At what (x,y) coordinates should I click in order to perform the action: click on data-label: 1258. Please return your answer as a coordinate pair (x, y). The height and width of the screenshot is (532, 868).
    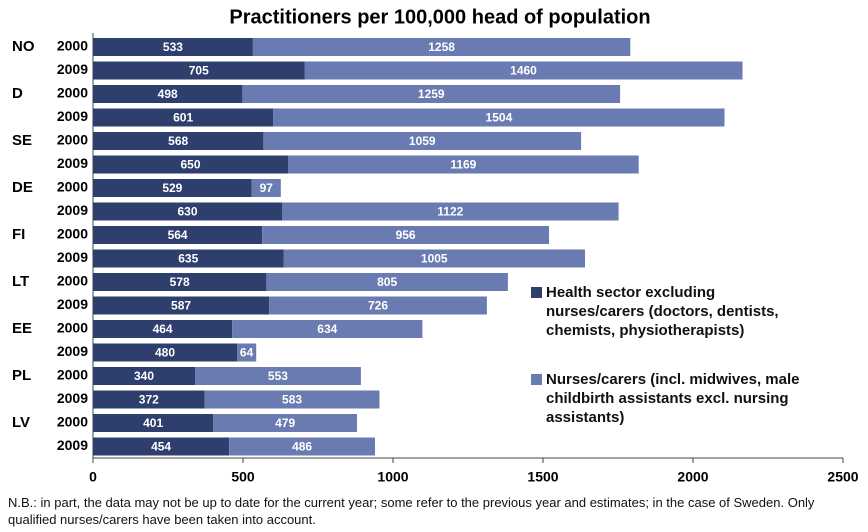
    Looking at the image, I should click on (441, 47).